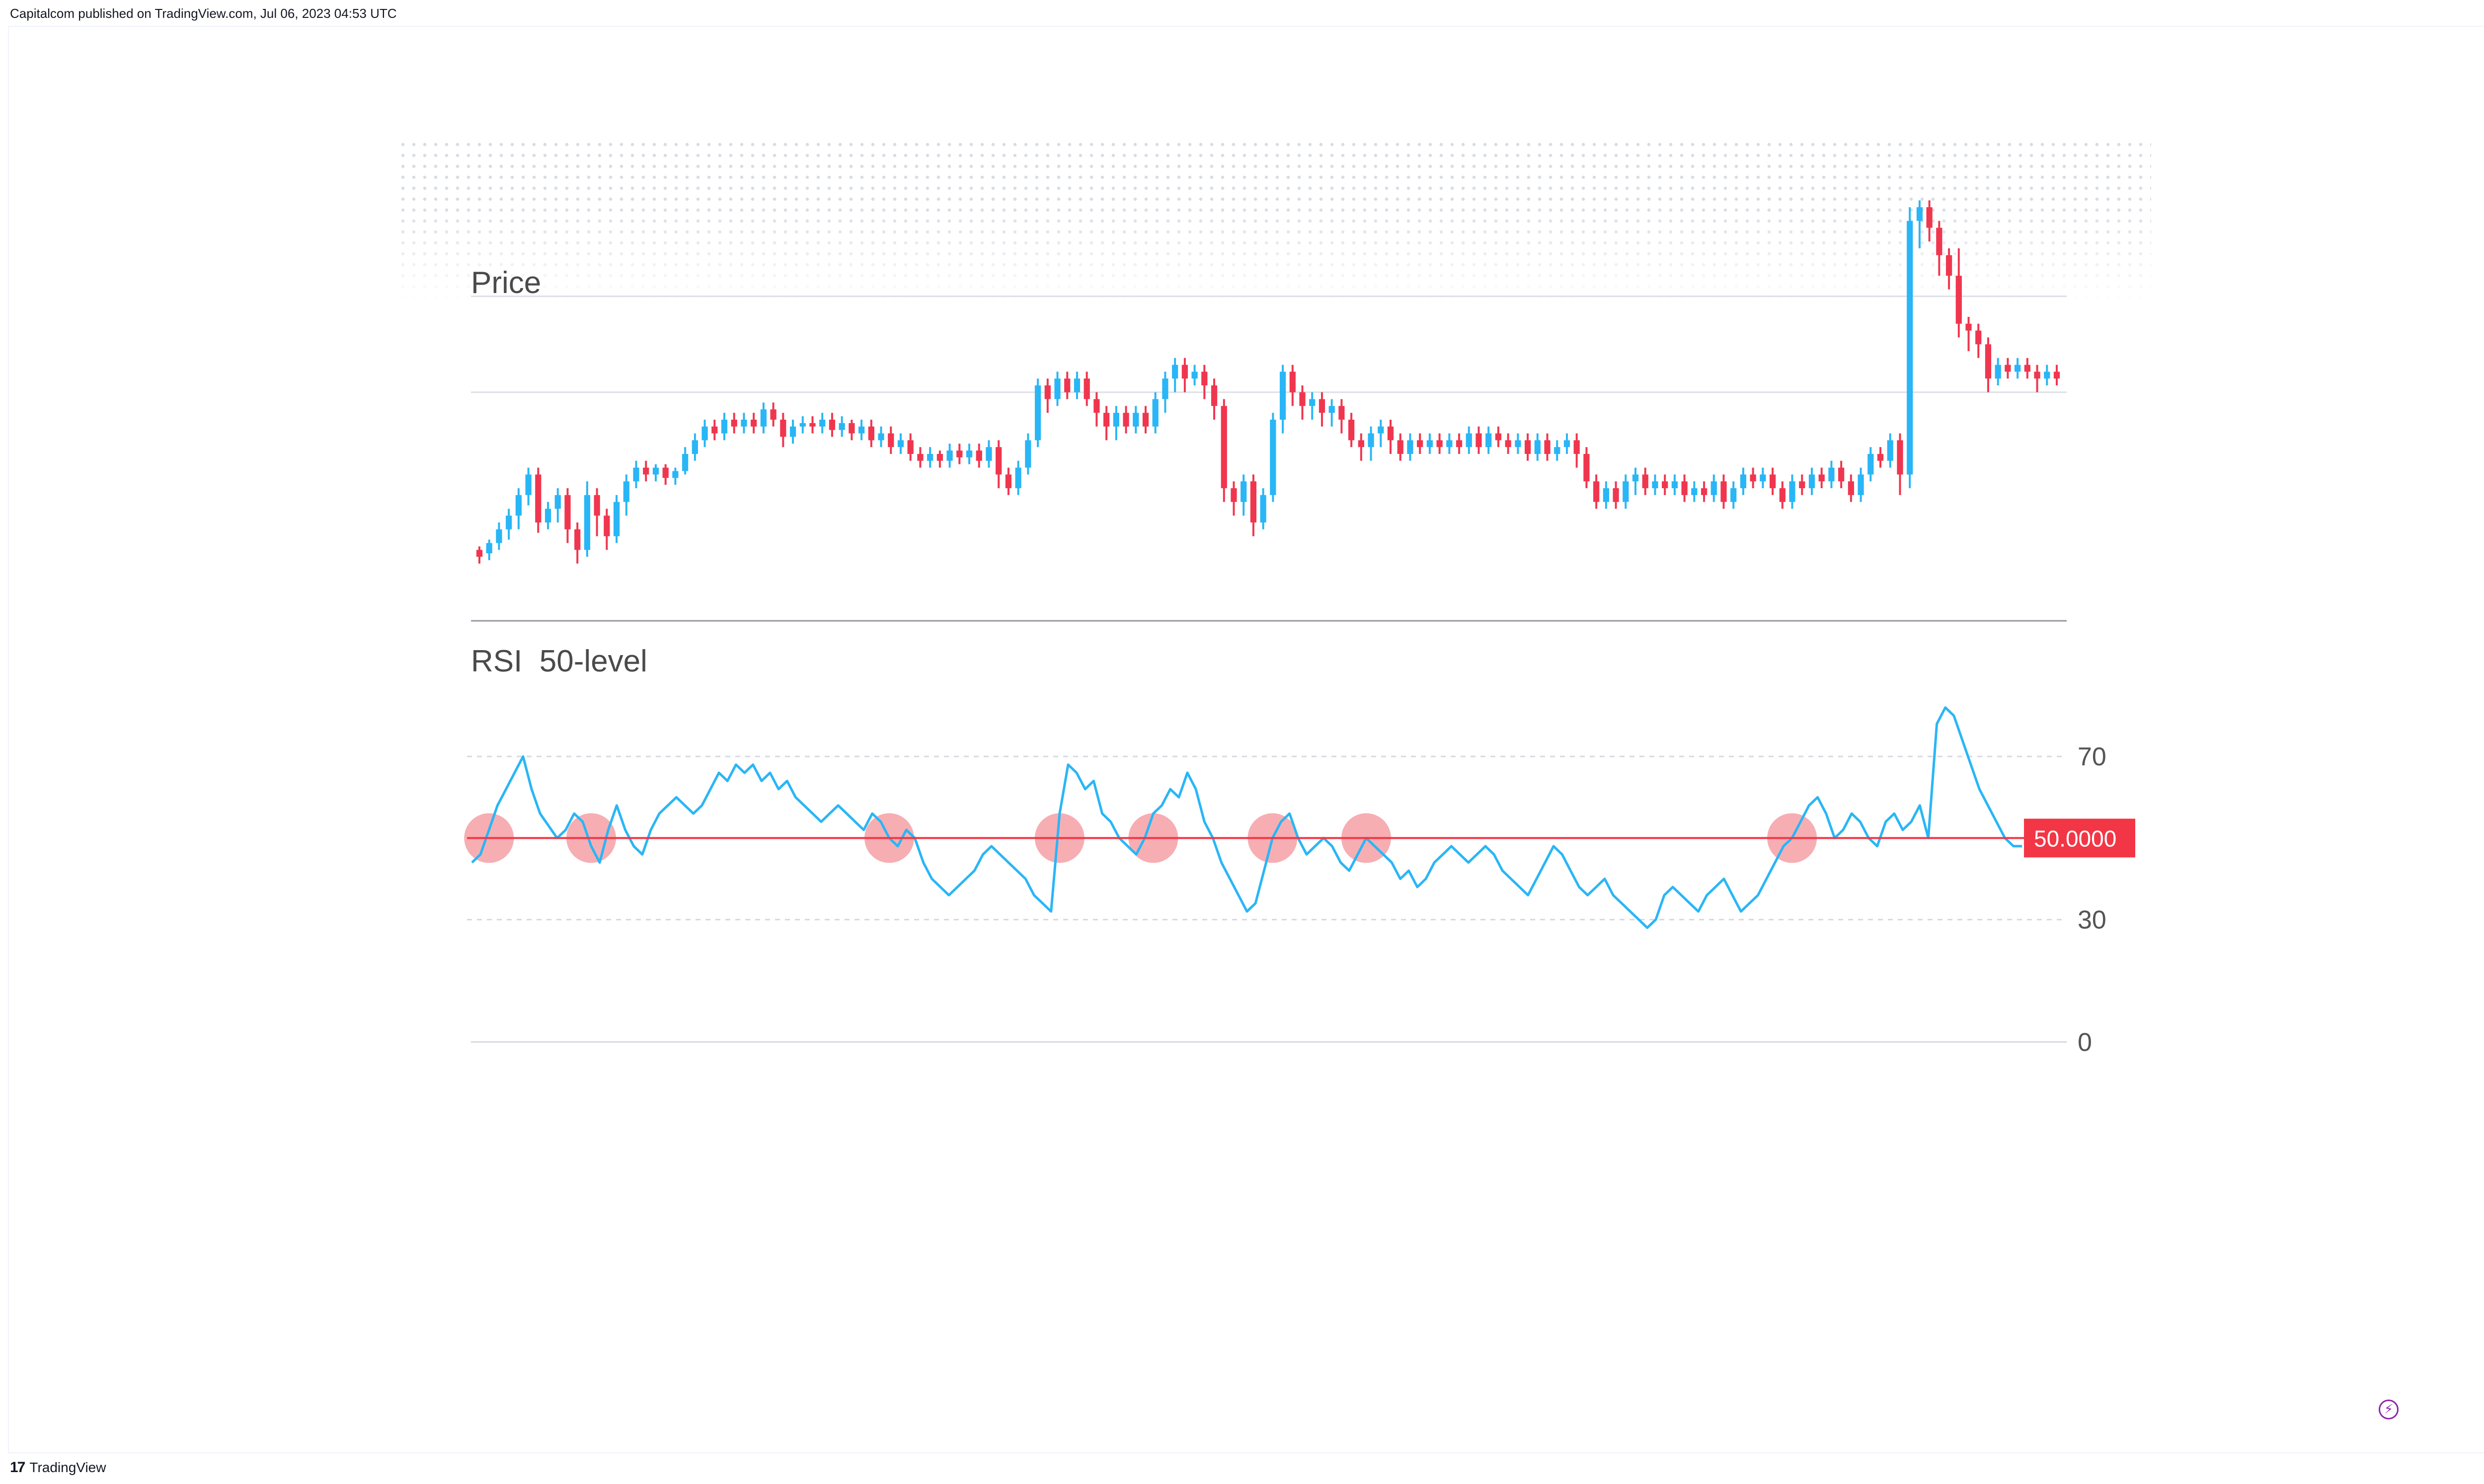 The image size is (2484, 1484). Describe the element at coordinates (1247, 817) in the screenshot. I see `rsi-line` at that location.